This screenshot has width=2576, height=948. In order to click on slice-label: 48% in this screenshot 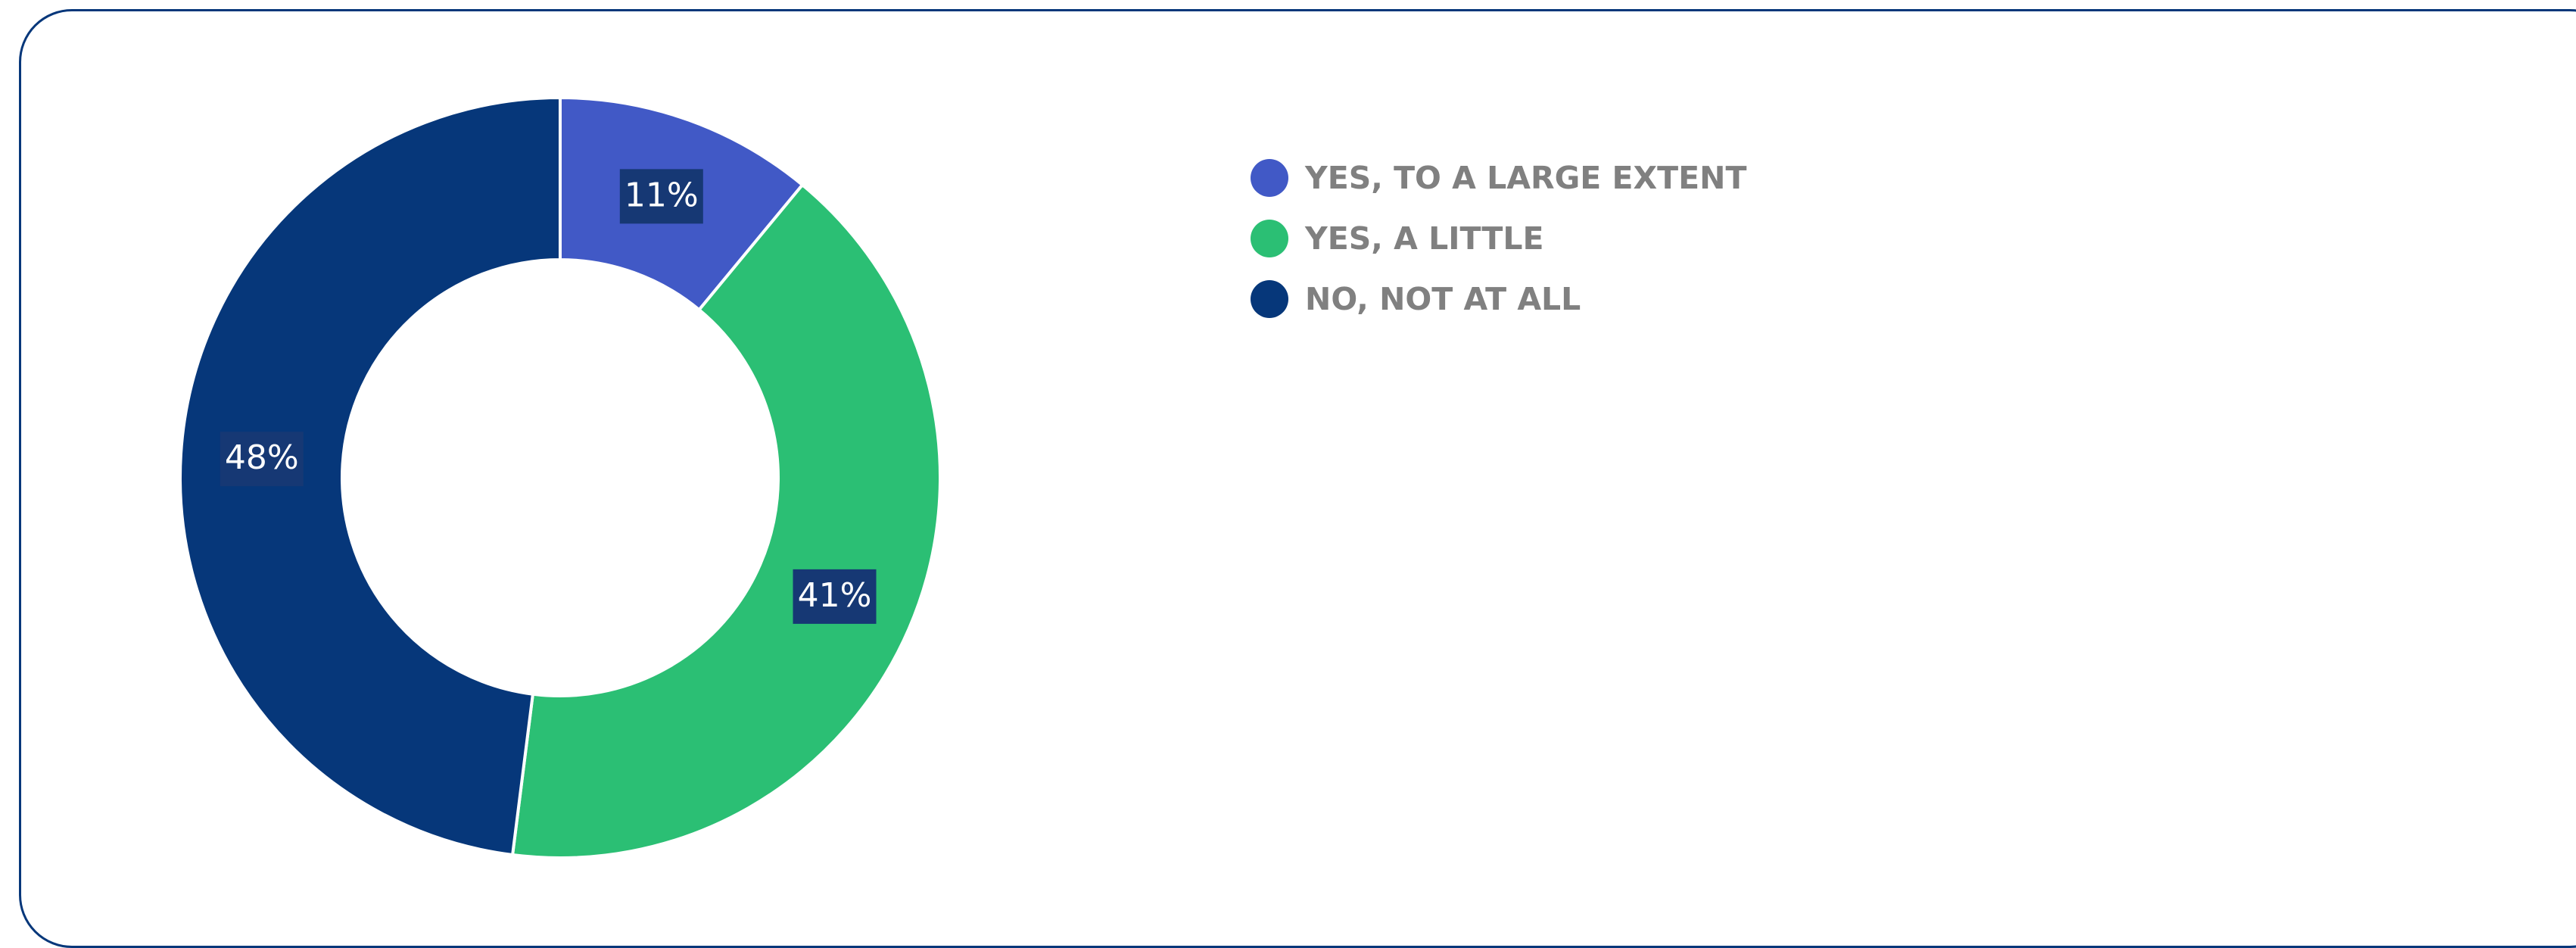, I will do `click(262, 460)`.